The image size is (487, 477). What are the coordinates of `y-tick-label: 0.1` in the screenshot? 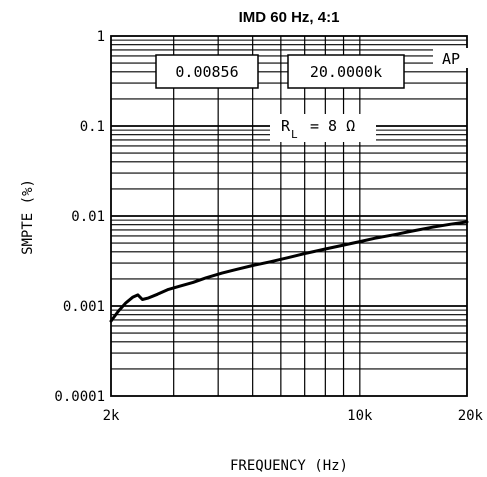 It's located at (92, 127).